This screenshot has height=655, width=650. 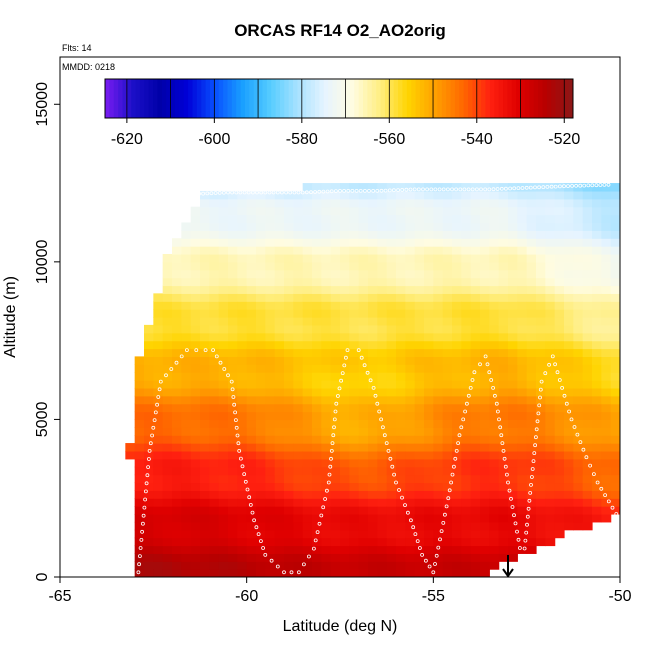 What do you see at coordinates (508, 566) in the screenshot?
I see `landing-marker` at bounding box center [508, 566].